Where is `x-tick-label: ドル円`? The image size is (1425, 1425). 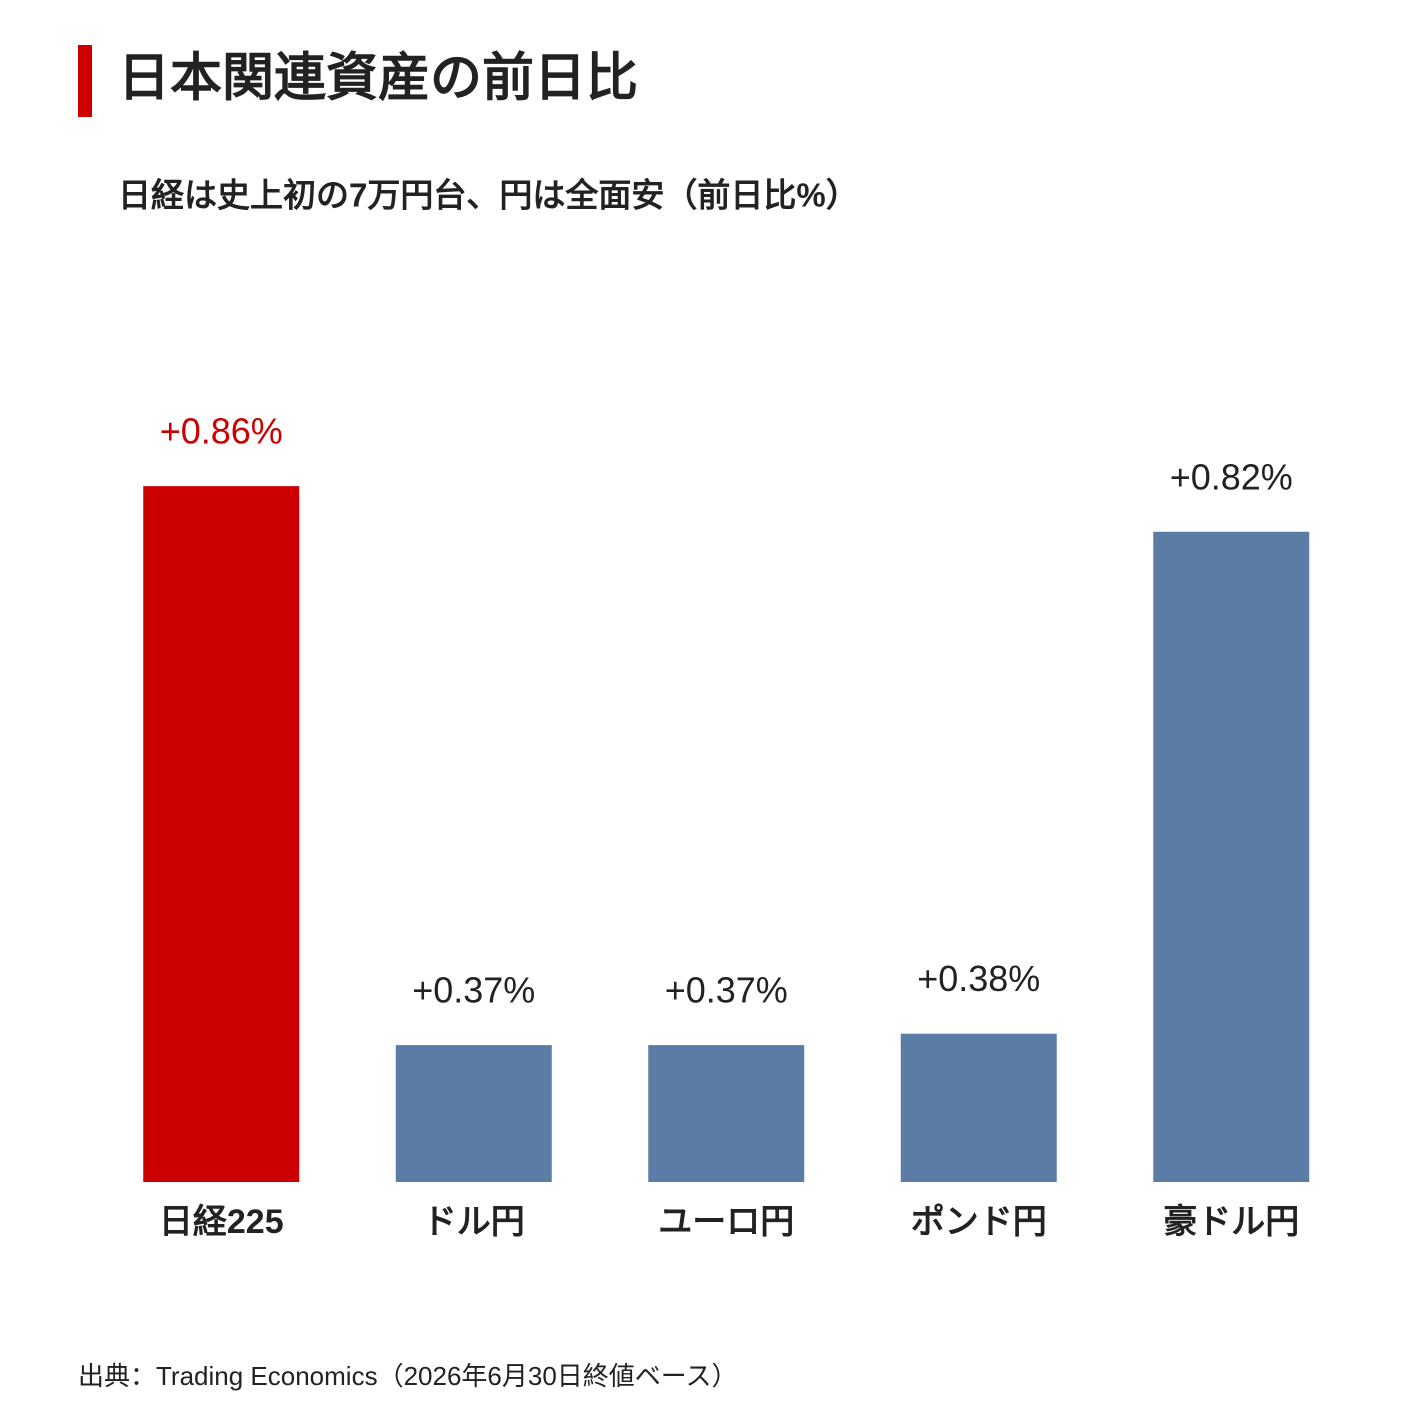 x-tick-label: ドル円 is located at coordinates (474, 1222).